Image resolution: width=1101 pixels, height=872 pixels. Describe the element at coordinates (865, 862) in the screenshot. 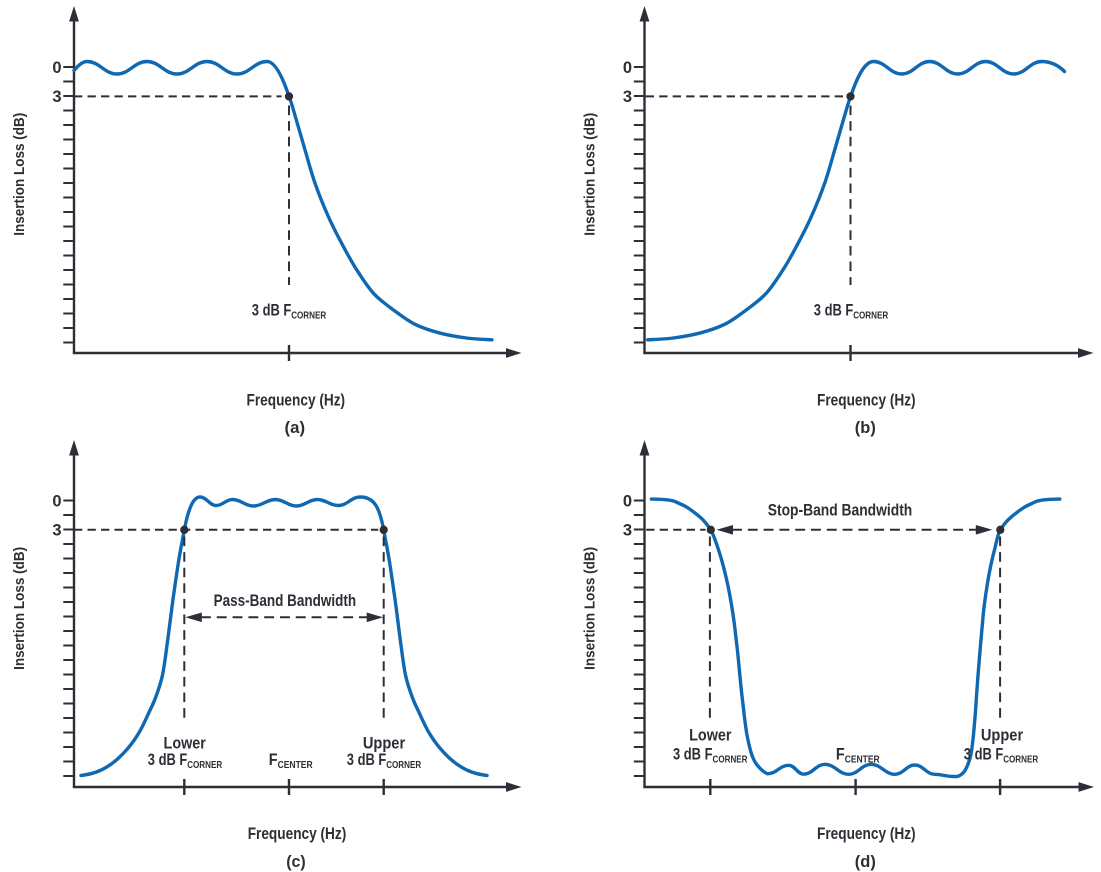

I see `svg-text: (d)` at that location.